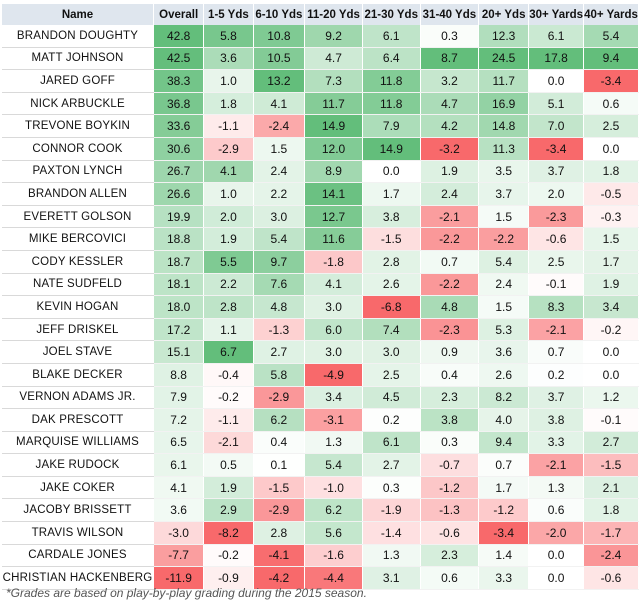 The width and height of the screenshot is (639, 610). I want to click on grade-cell: 1.8, so click(228, 104).